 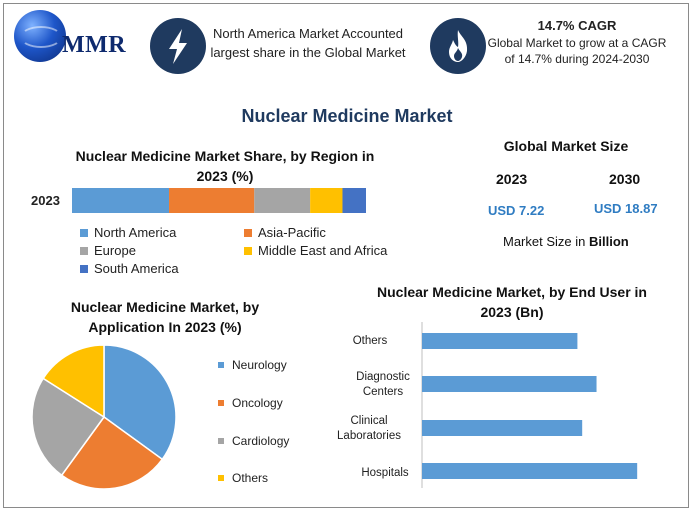 I want to click on legend-oncology: Oncology, so click(x=250, y=403).